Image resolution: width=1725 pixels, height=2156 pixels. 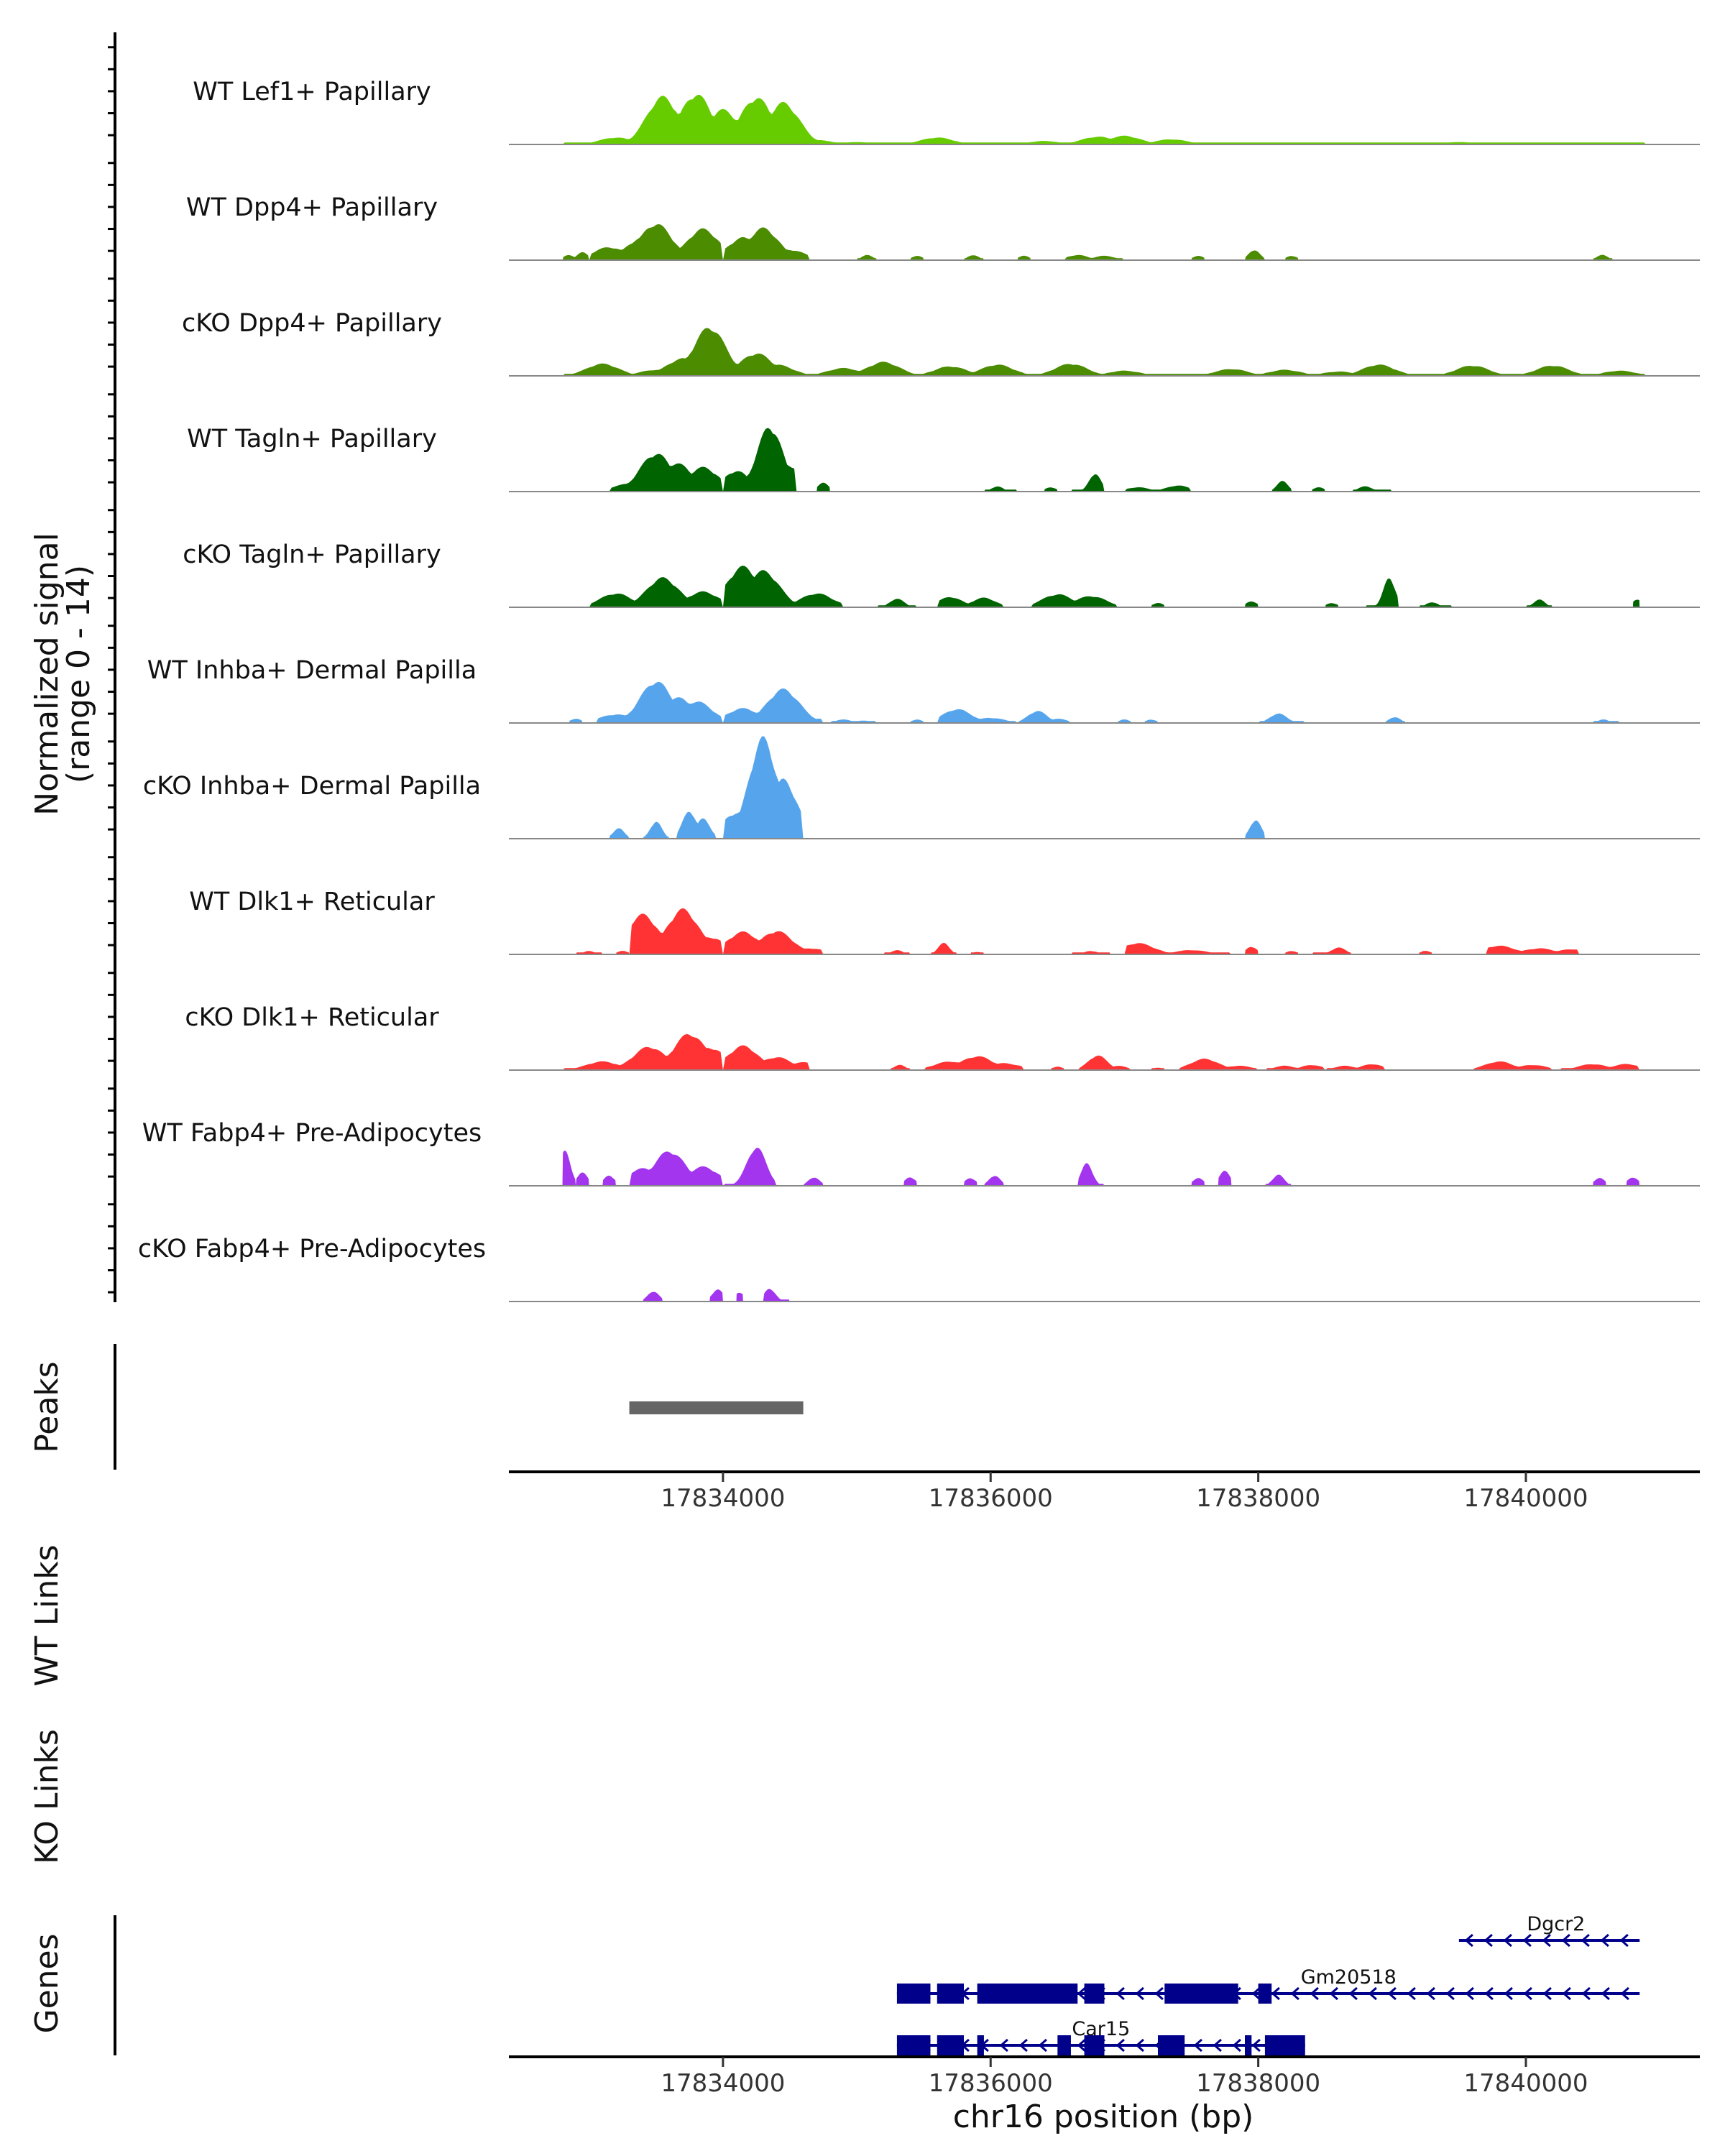 I want to click on x-tick-label: 17836000, so click(x=991, y=1499).